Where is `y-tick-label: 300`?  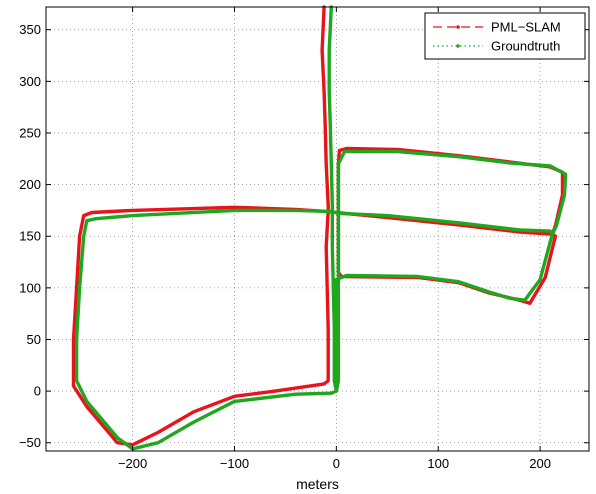 y-tick-label: 300 is located at coordinates (30, 81).